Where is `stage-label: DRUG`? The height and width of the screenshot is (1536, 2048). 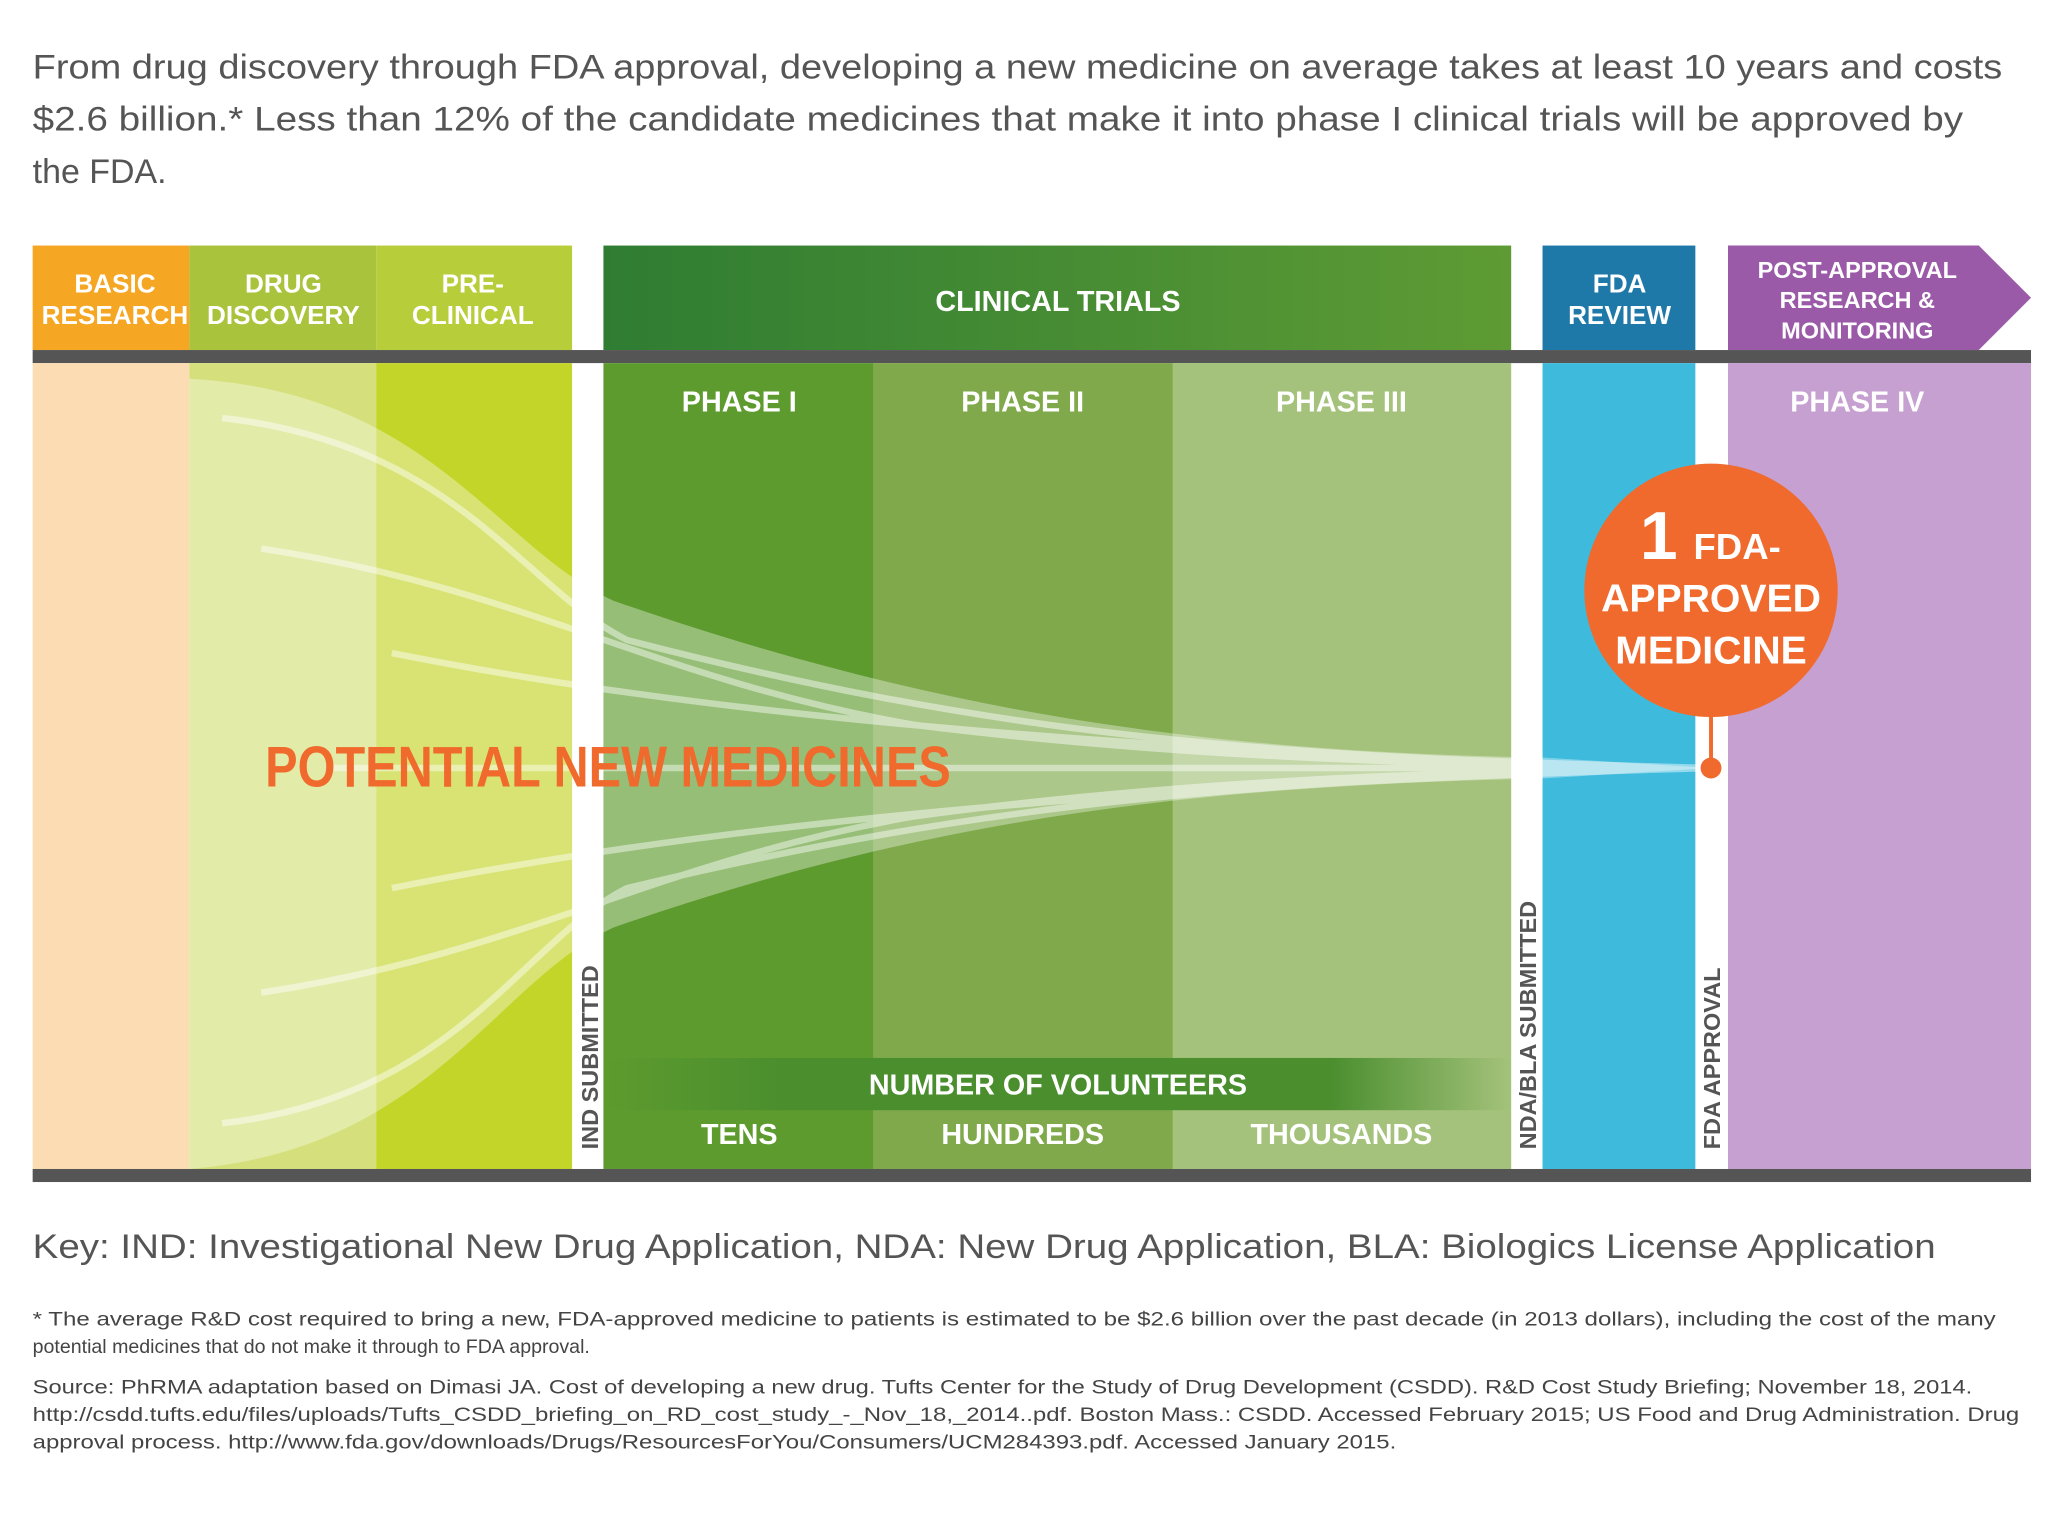
stage-label: DRUG is located at coordinates (283, 284).